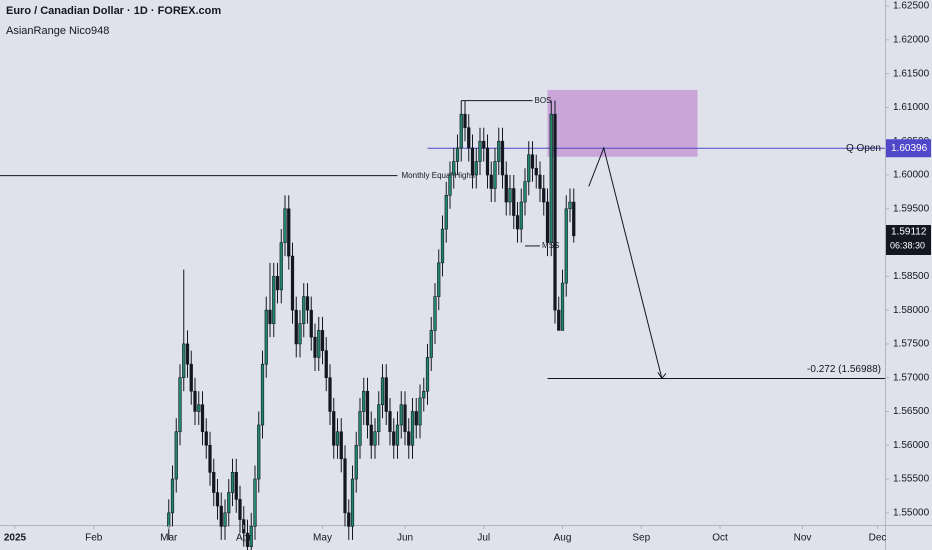 Image resolution: width=932 pixels, height=550 pixels. I want to click on y-tick-label: 1.57000, so click(911, 377).